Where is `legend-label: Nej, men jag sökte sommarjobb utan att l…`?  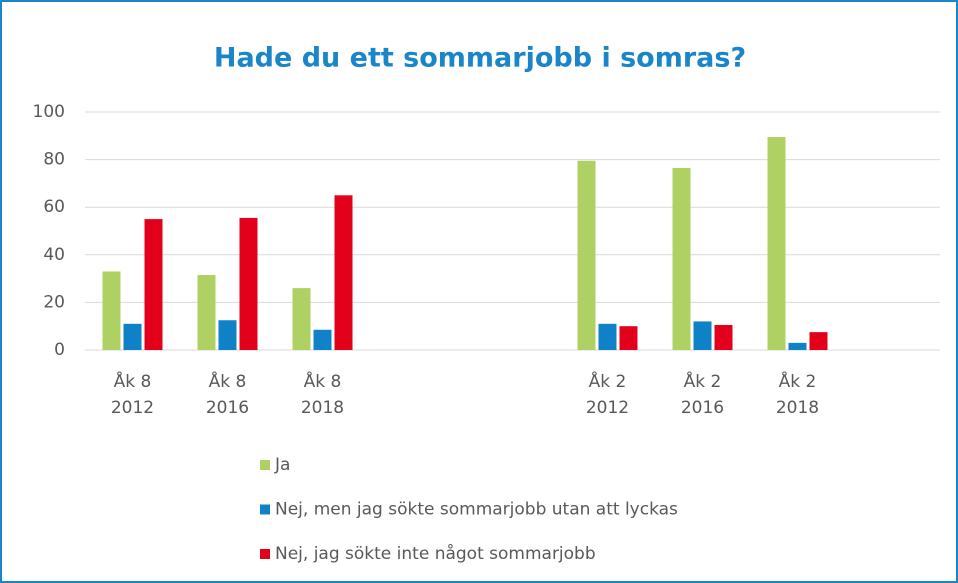
legend-label: Nej, men jag sökte sommarjobb utan att l… is located at coordinates (476, 510).